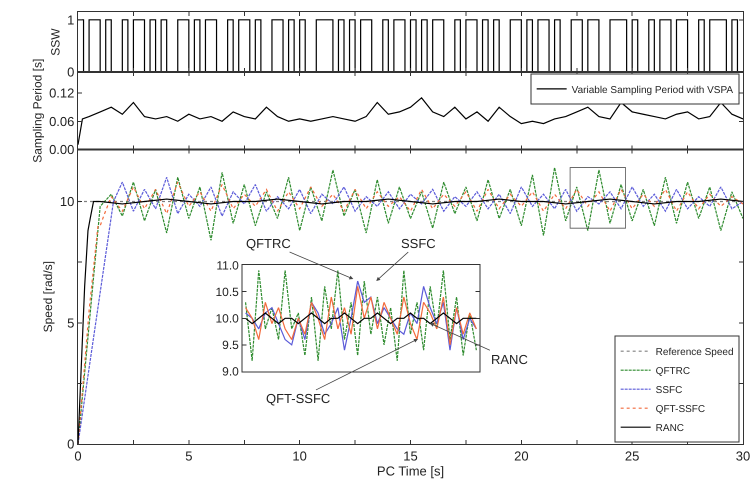  What do you see at coordinates (298, 398) in the screenshot?
I see `annotation: QFT-SSFC` at bounding box center [298, 398].